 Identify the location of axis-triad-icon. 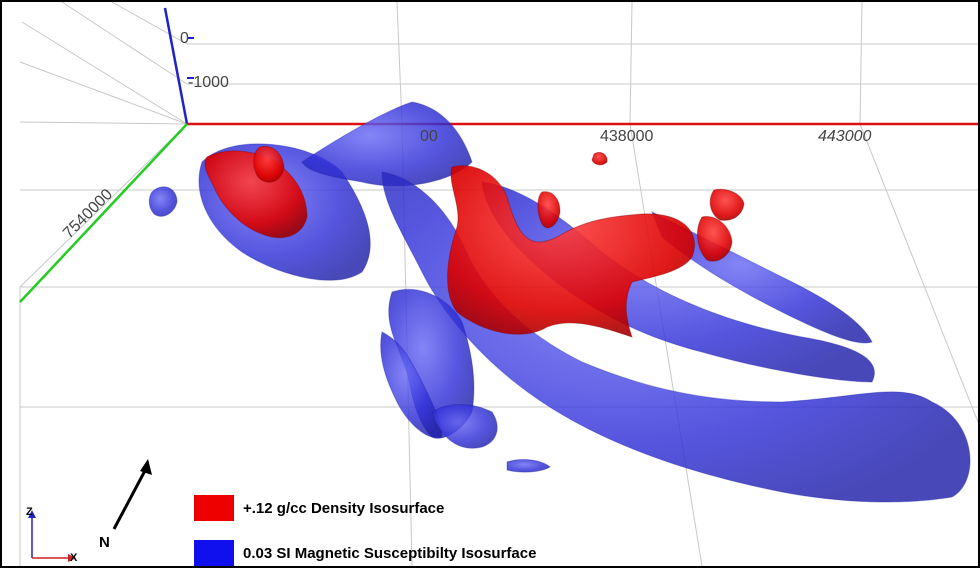
(52, 536).